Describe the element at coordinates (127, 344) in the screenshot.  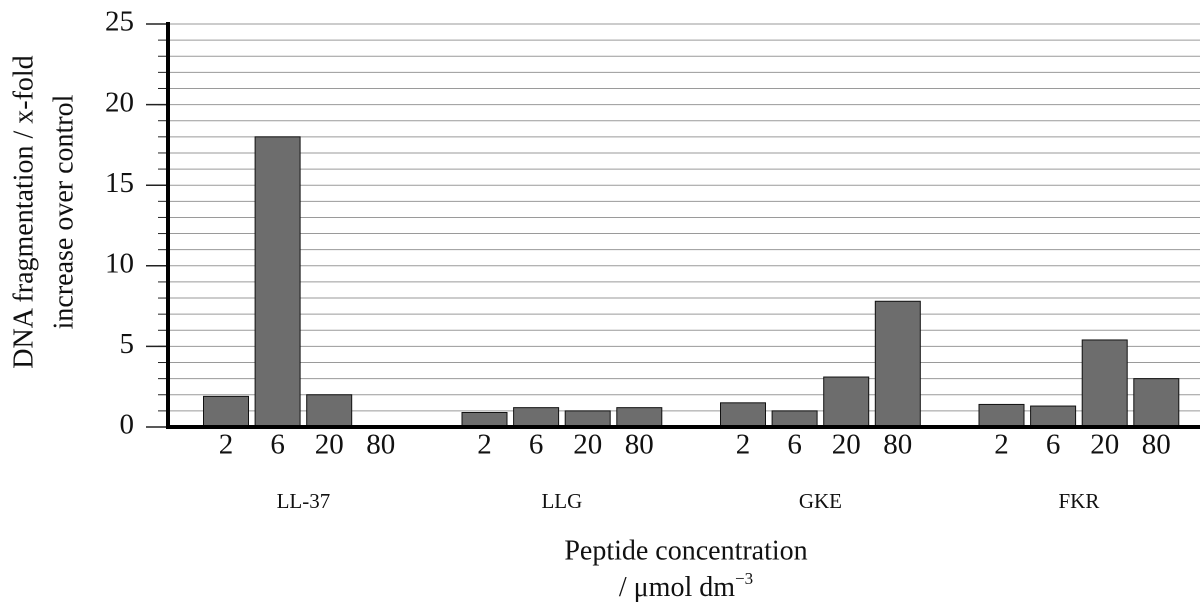
I see `y-tick-label: 5` at that location.